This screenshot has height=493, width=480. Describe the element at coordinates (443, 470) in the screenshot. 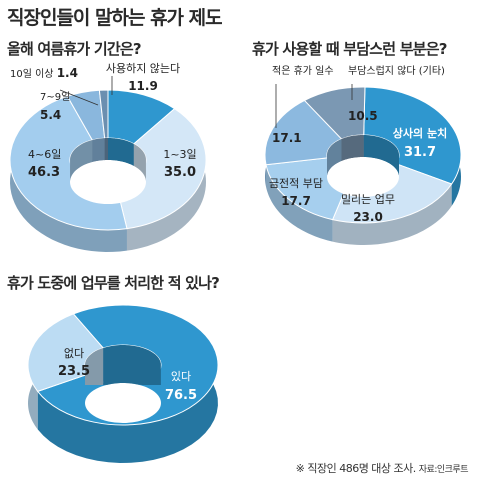

I see `footer-source: 자료:인크루트` at that location.